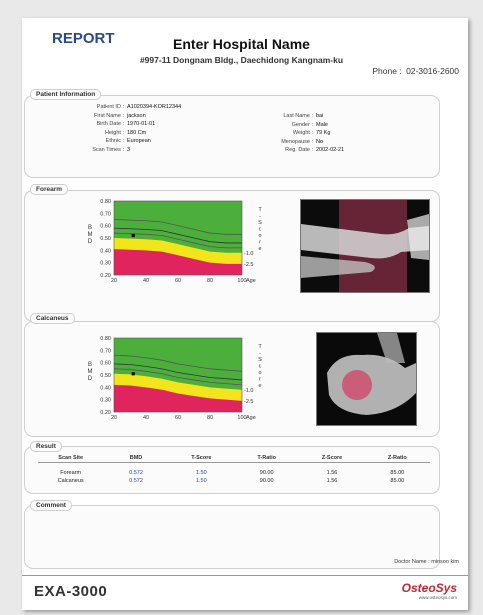 This screenshot has width=483, height=615. What do you see at coordinates (177, 240) in the screenshot?
I see `reference-lower-line` at bounding box center [177, 240].